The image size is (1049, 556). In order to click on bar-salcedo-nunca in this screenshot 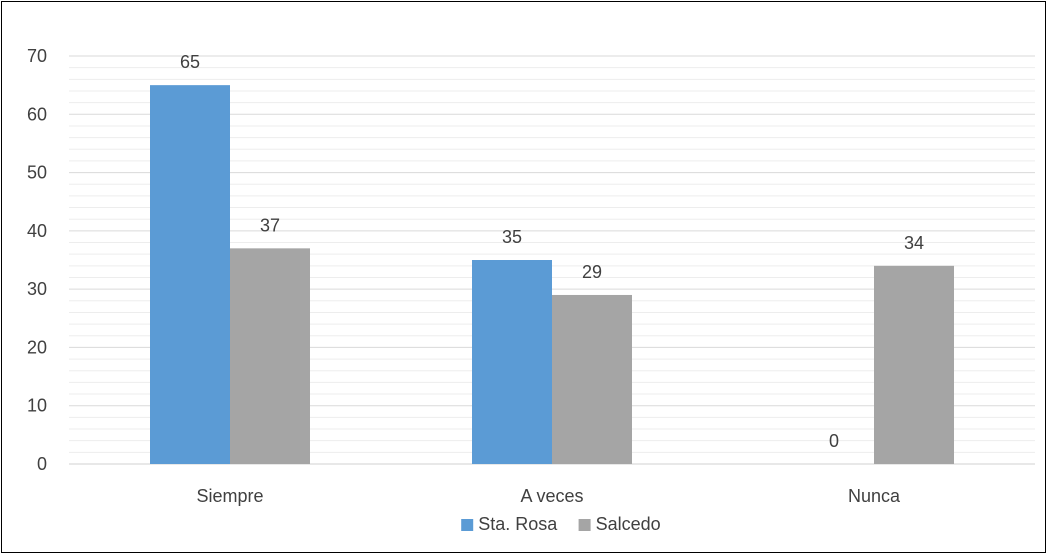, I will do `click(914, 364)`.